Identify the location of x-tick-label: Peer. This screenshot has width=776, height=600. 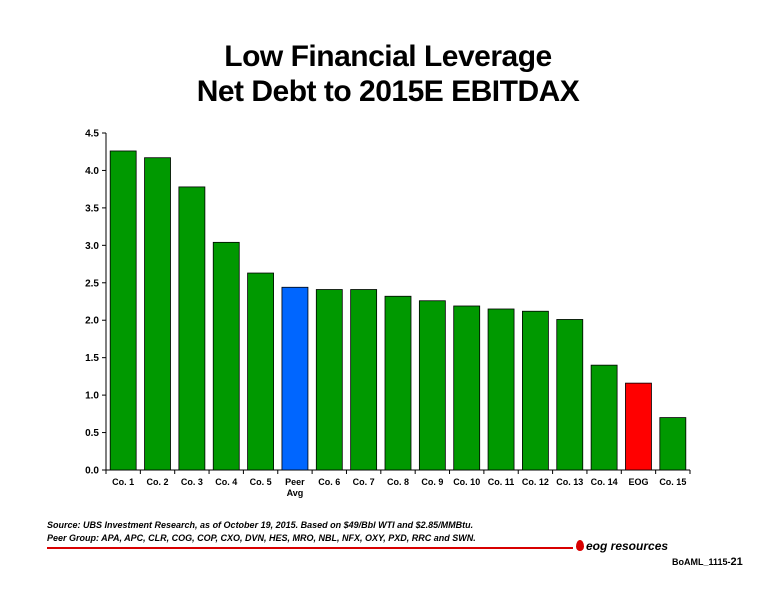
(295, 482).